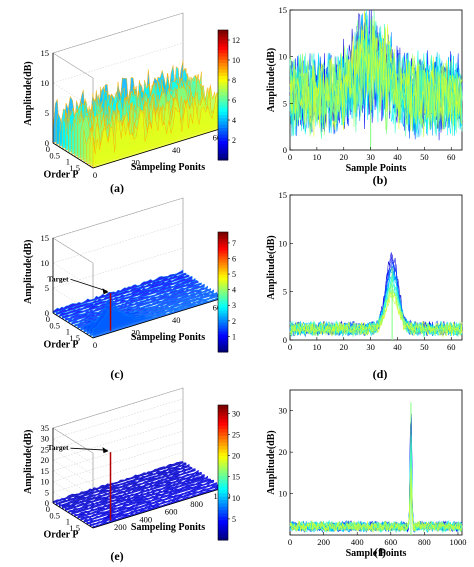 Image resolution: width=474 pixels, height=567 pixels. I want to click on z-tick-e: 10, so click(45, 482).